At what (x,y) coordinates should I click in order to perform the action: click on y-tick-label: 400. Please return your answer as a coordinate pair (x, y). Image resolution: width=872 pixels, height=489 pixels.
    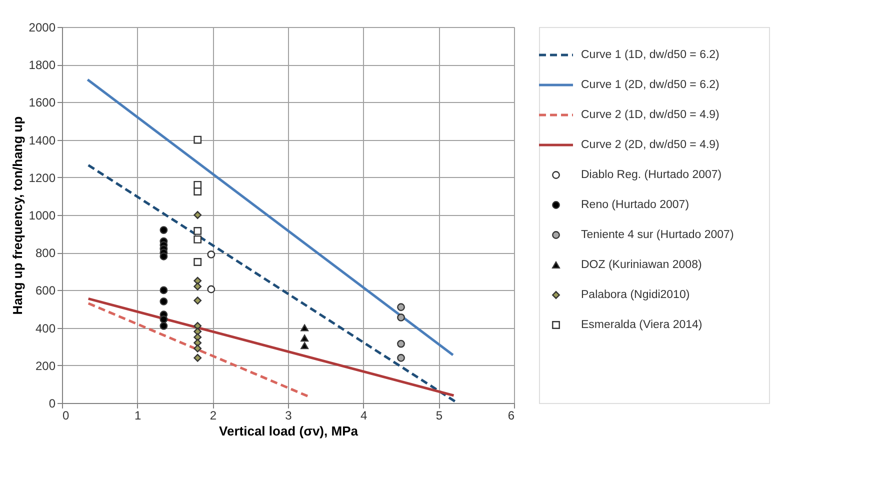
    Looking at the image, I should click on (45, 328).